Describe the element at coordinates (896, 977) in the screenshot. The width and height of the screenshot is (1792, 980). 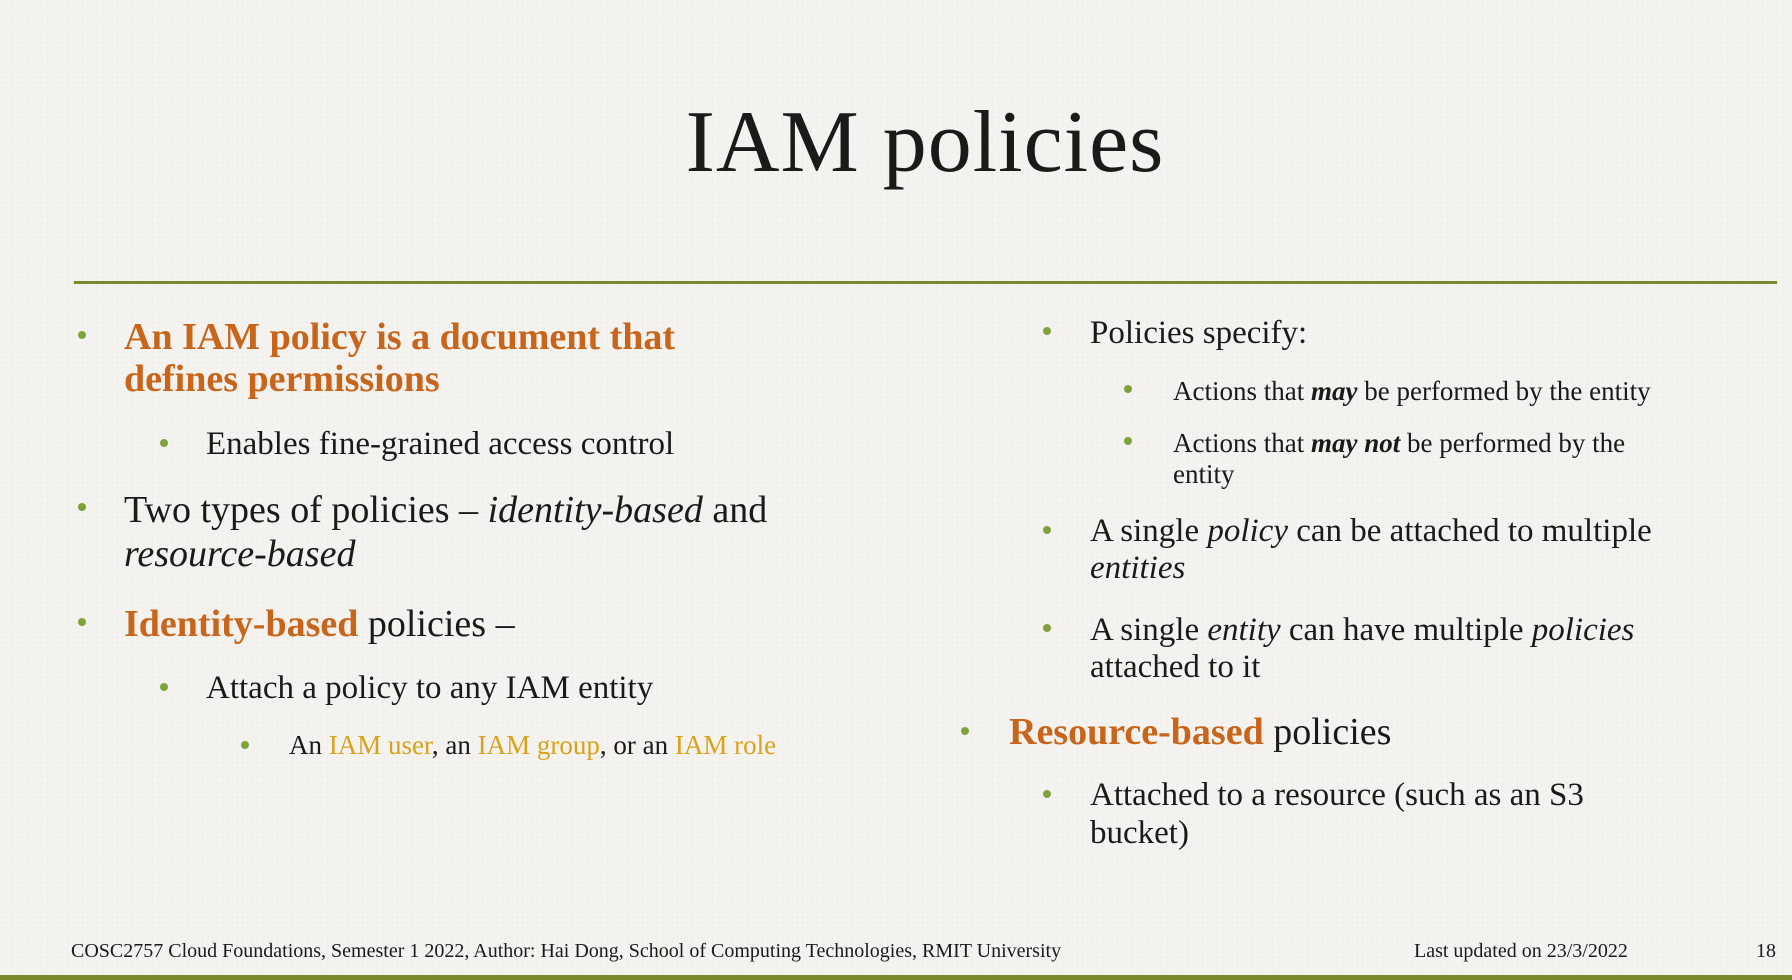
I see `bottom-border` at that location.